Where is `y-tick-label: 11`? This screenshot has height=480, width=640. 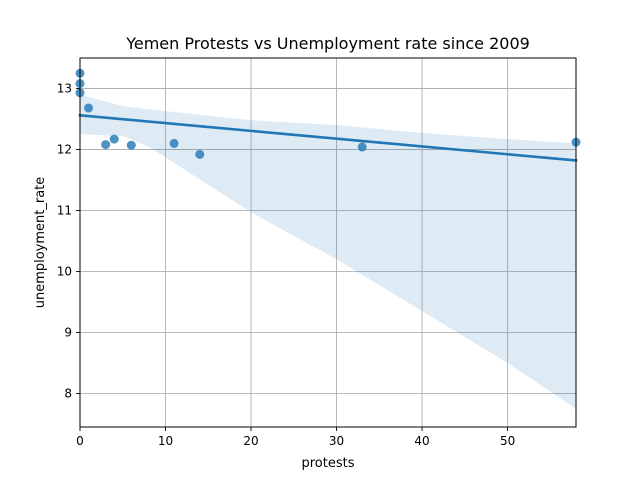 y-tick-label: 11 is located at coordinates (64, 210).